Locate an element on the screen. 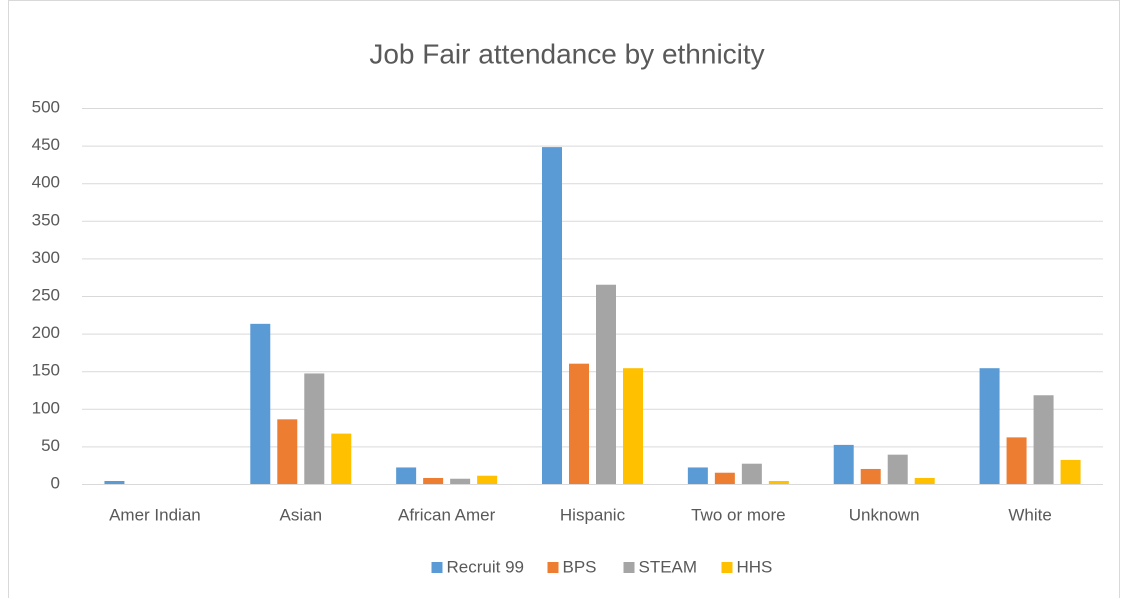 This screenshot has height=603, width=1121. x-tick-label: Amer Indian is located at coordinates (155, 514).